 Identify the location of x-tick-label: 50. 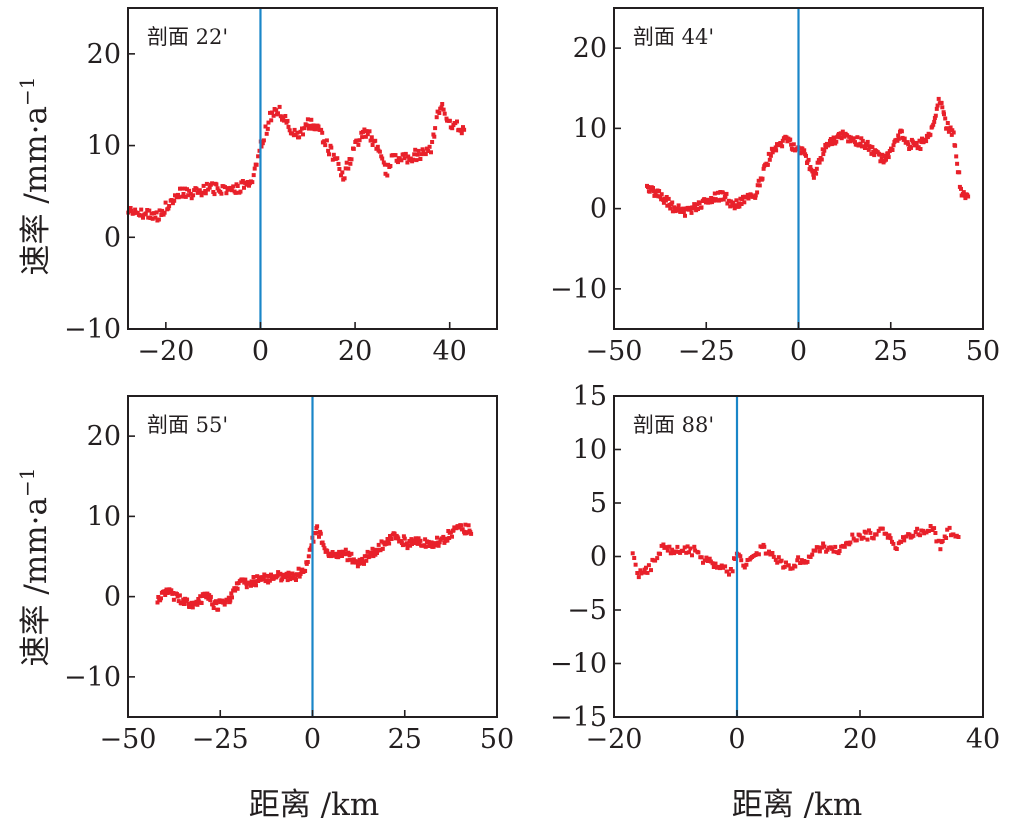
(497, 739).